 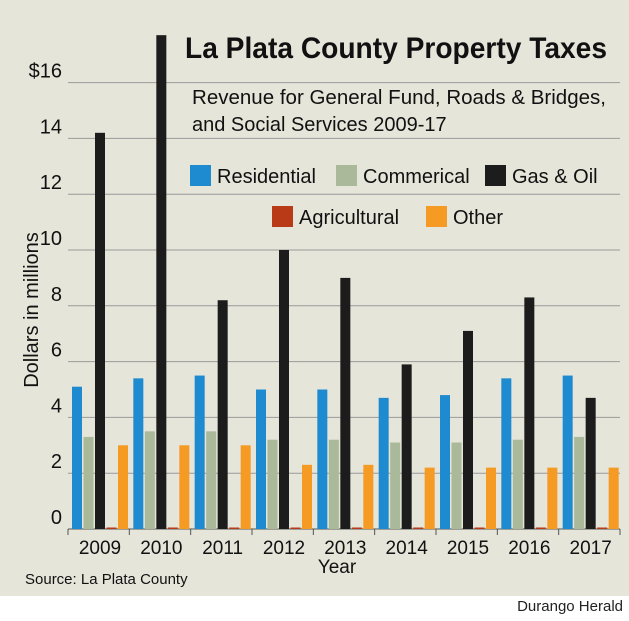 I want to click on bar-commerical-2014, so click(x=395, y=485).